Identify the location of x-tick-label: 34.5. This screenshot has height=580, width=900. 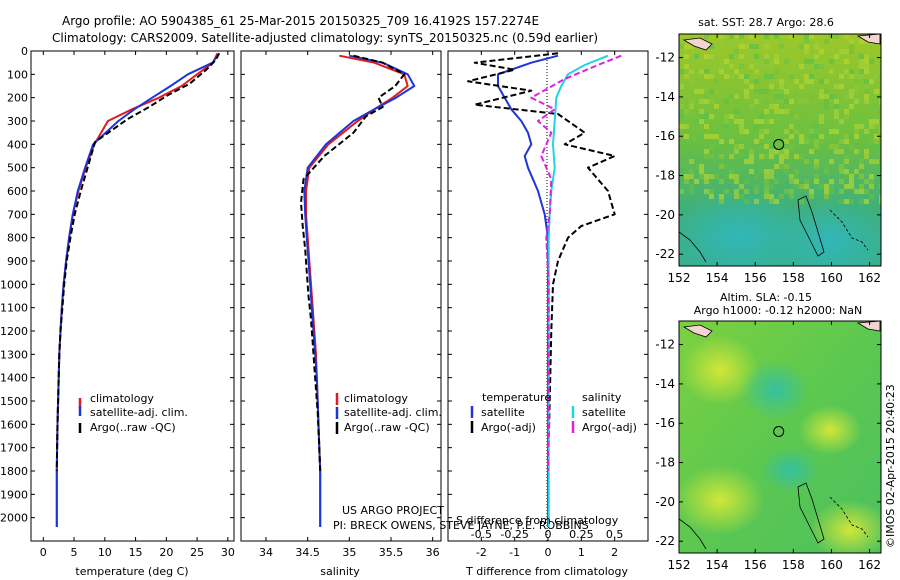
(307, 552).